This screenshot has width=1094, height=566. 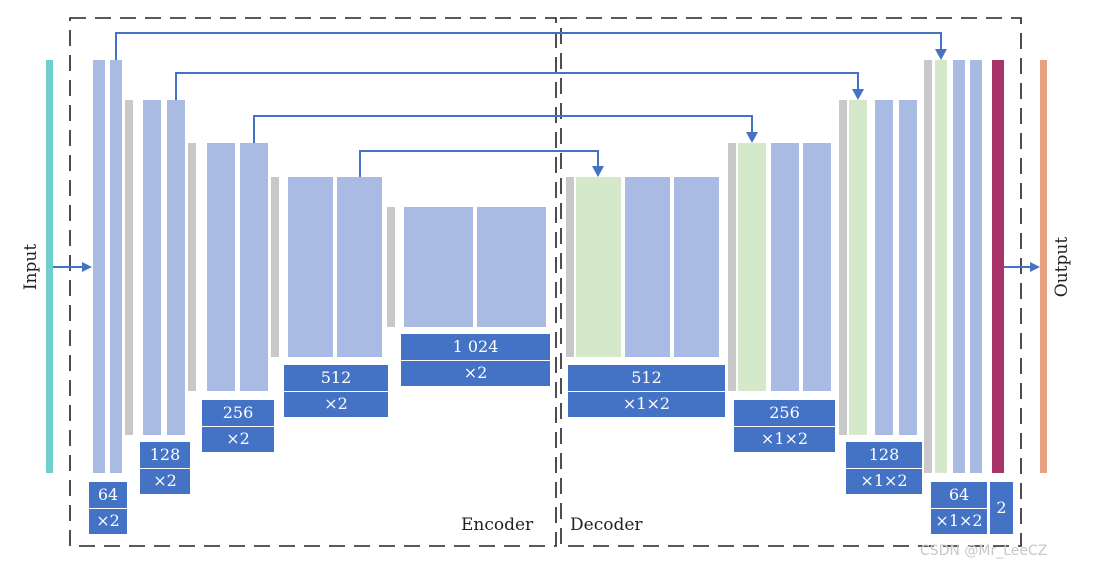 I want to click on dec2-map-b, so click(x=908, y=267).